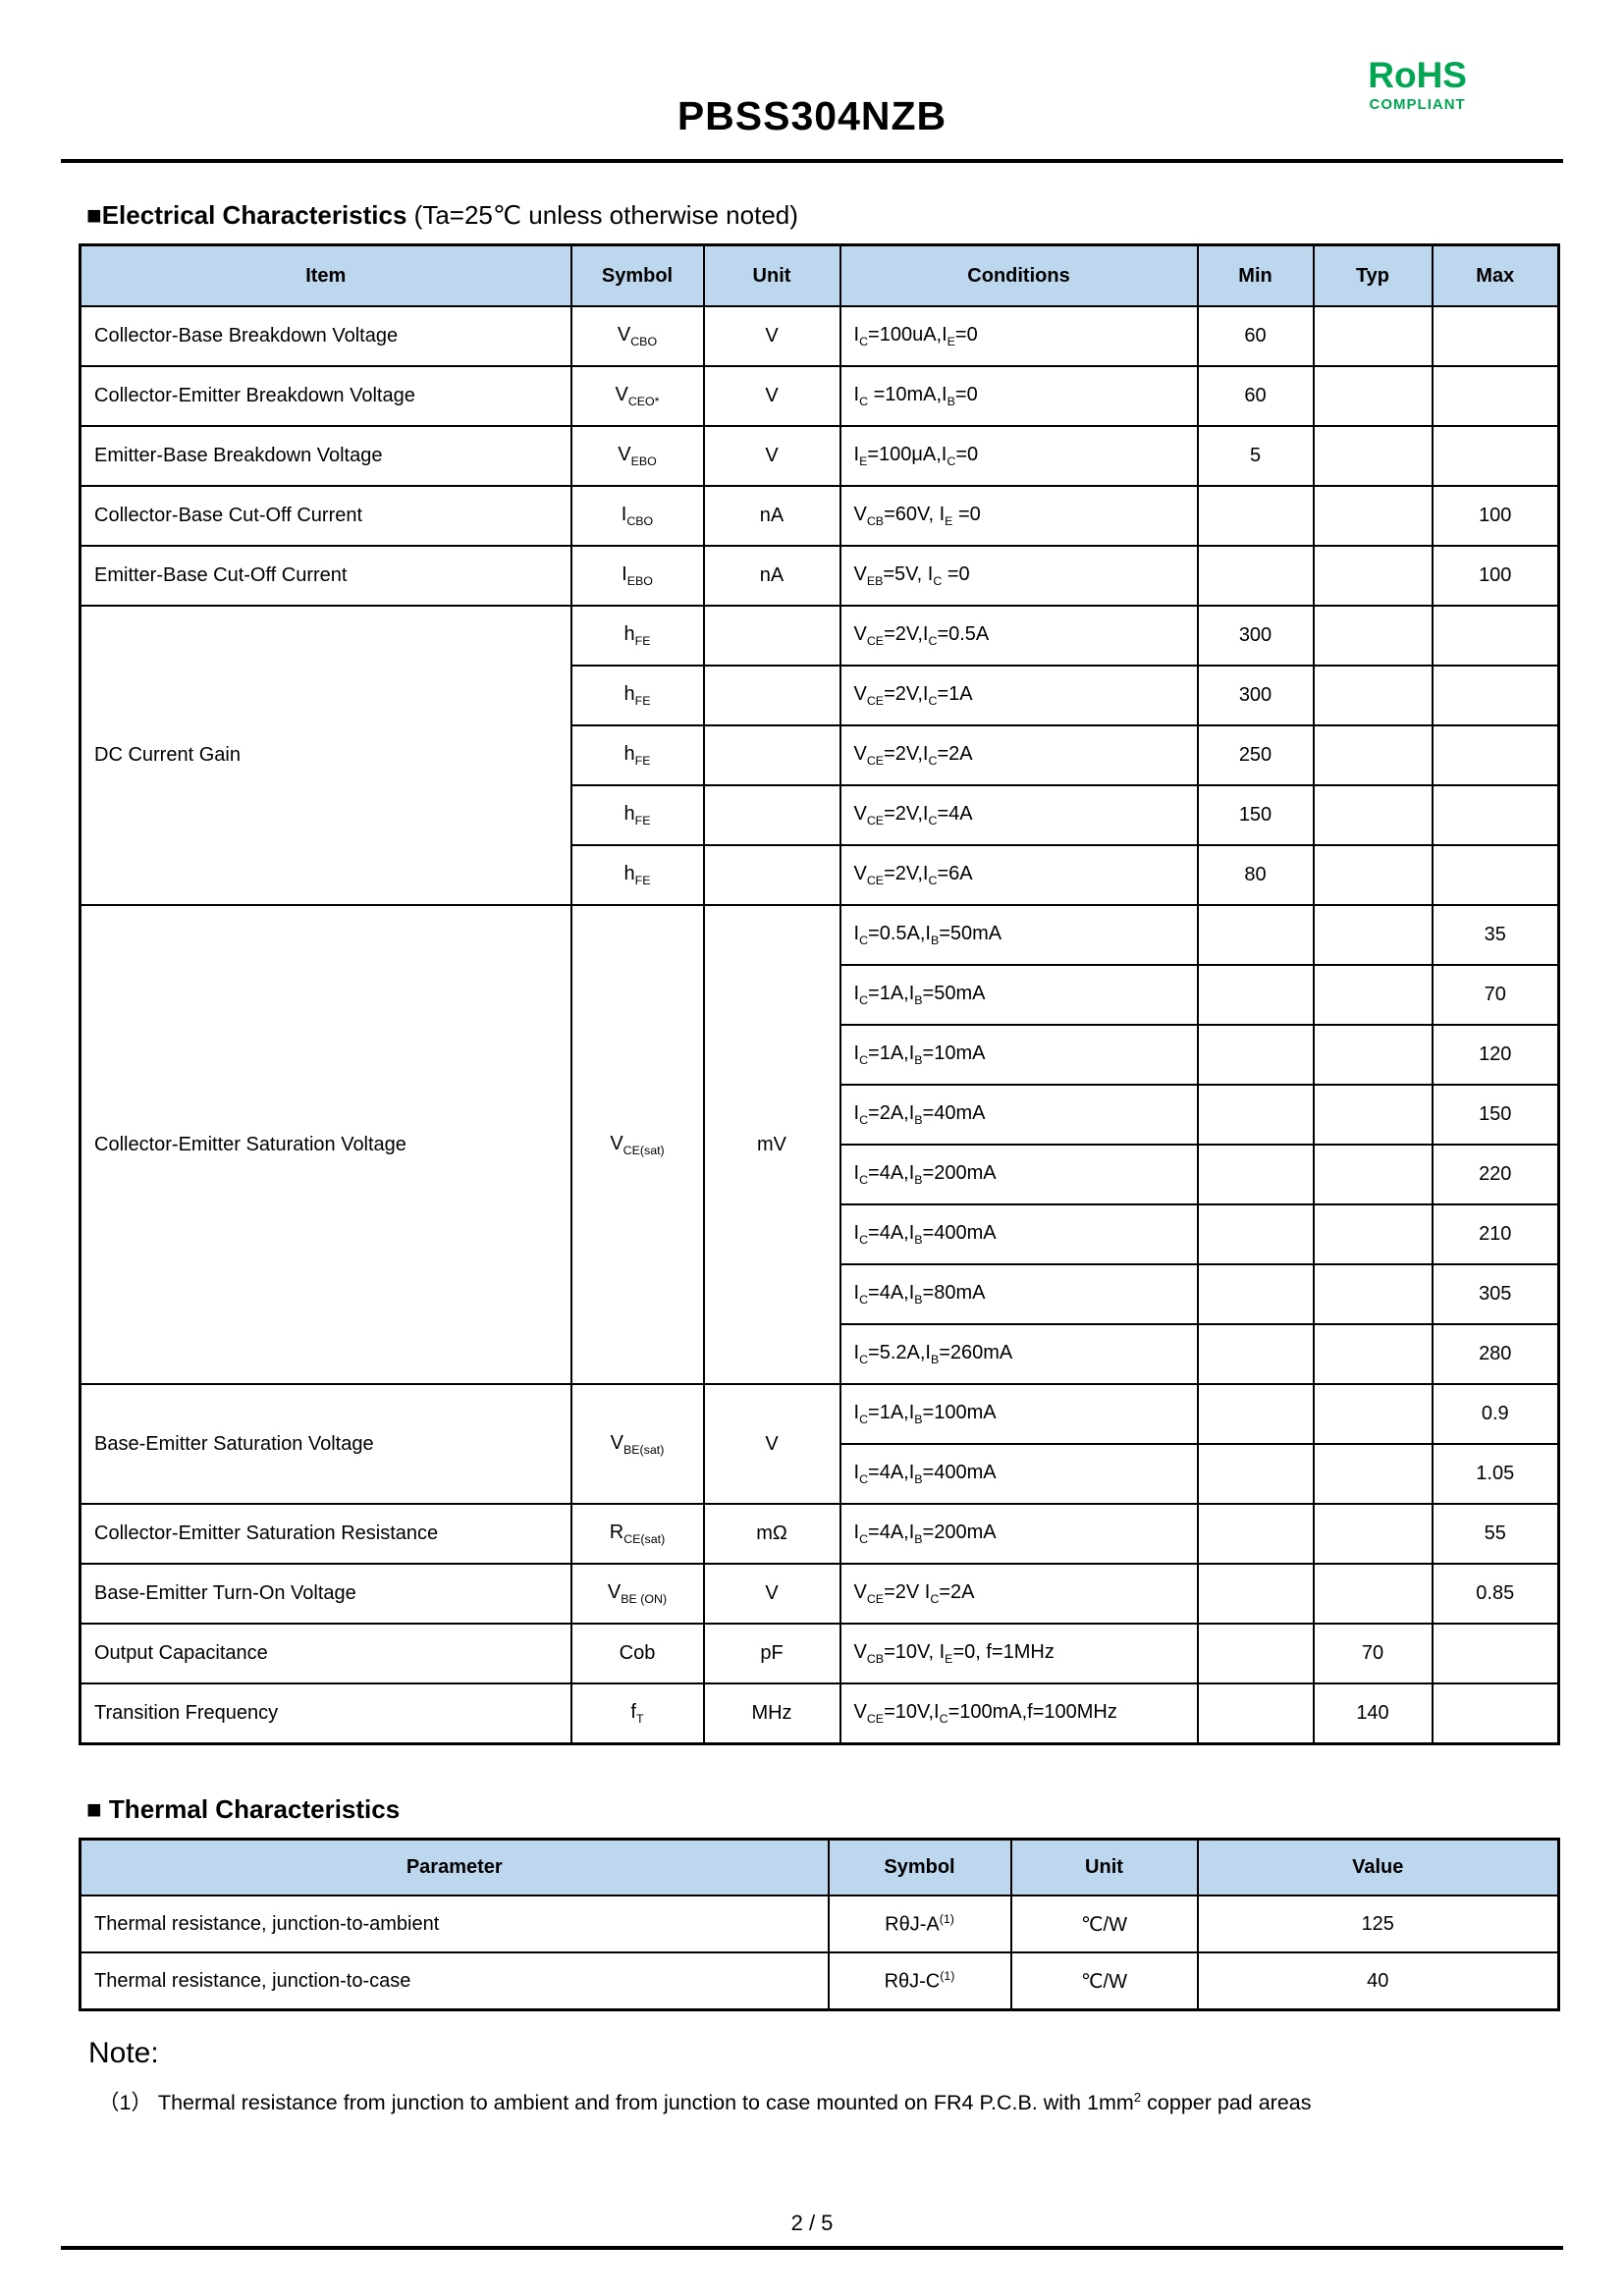 The height and width of the screenshot is (2296, 1624). I want to click on table-cell: IC=4A,IB=80mA, so click(1019, 1295).